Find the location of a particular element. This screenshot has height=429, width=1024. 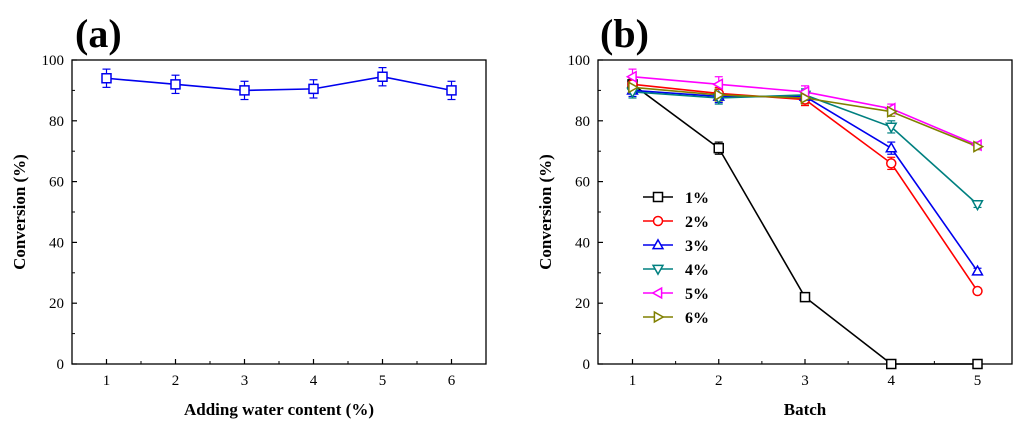

legend-entry: 6% is located at coordinates (676, 318).